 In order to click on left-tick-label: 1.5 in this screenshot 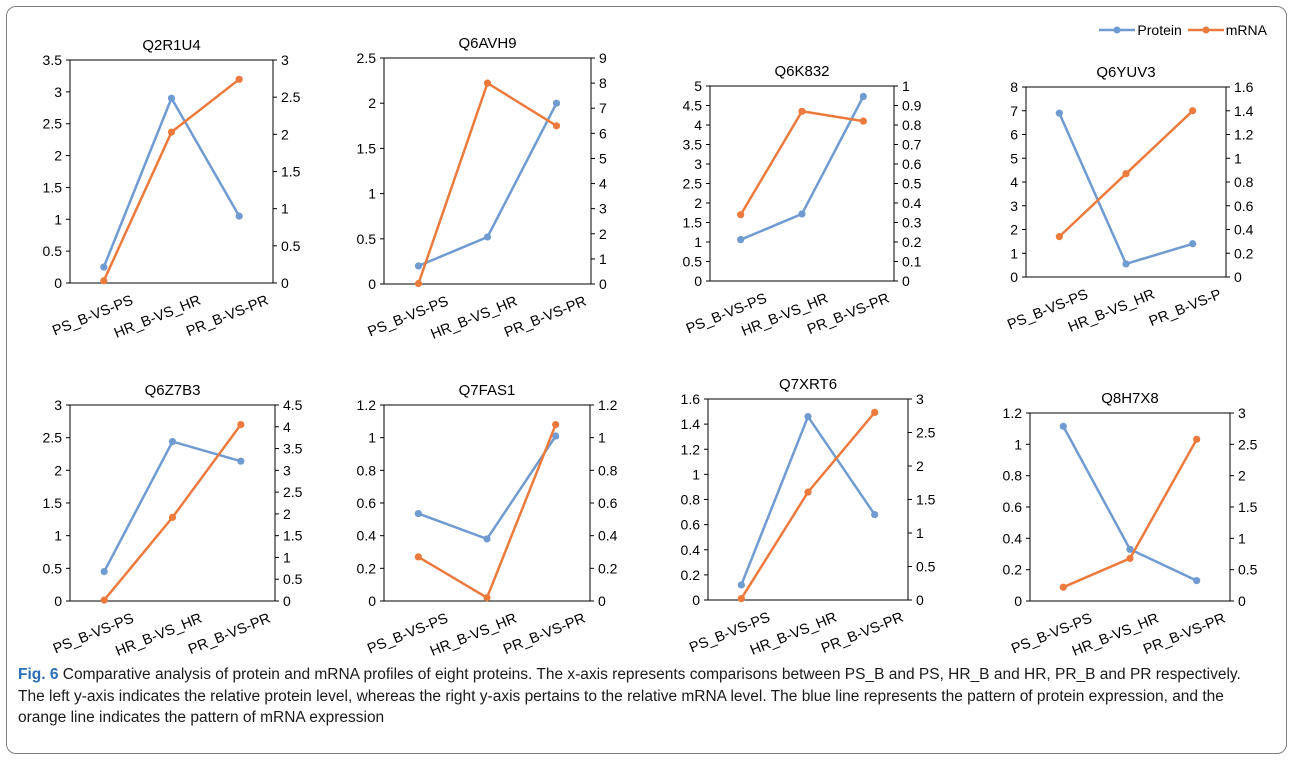, I will do `click(53, 503)`.